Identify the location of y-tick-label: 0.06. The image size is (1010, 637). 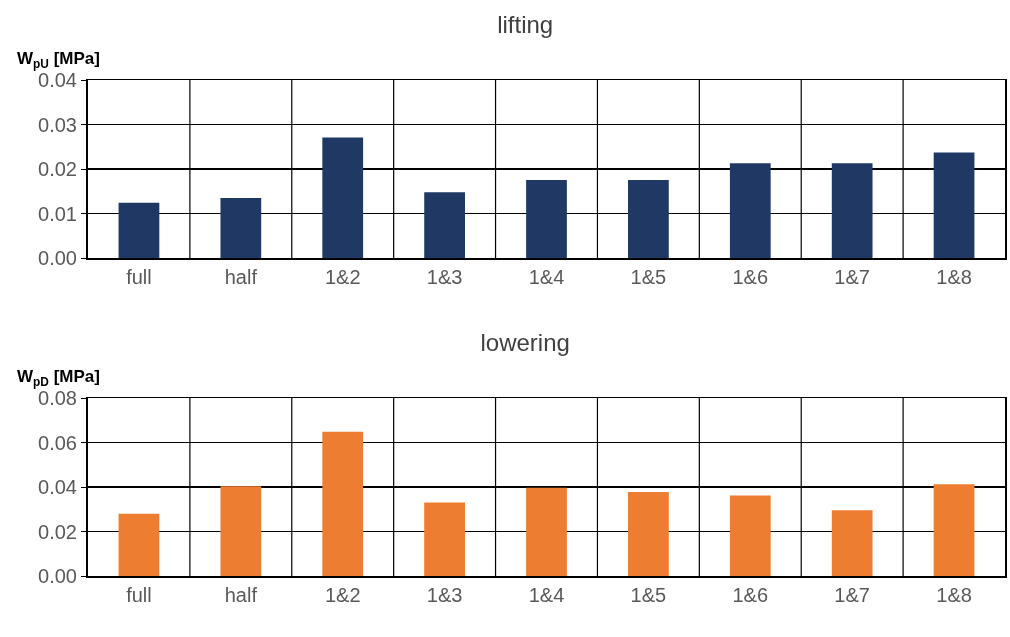
(57, 442).